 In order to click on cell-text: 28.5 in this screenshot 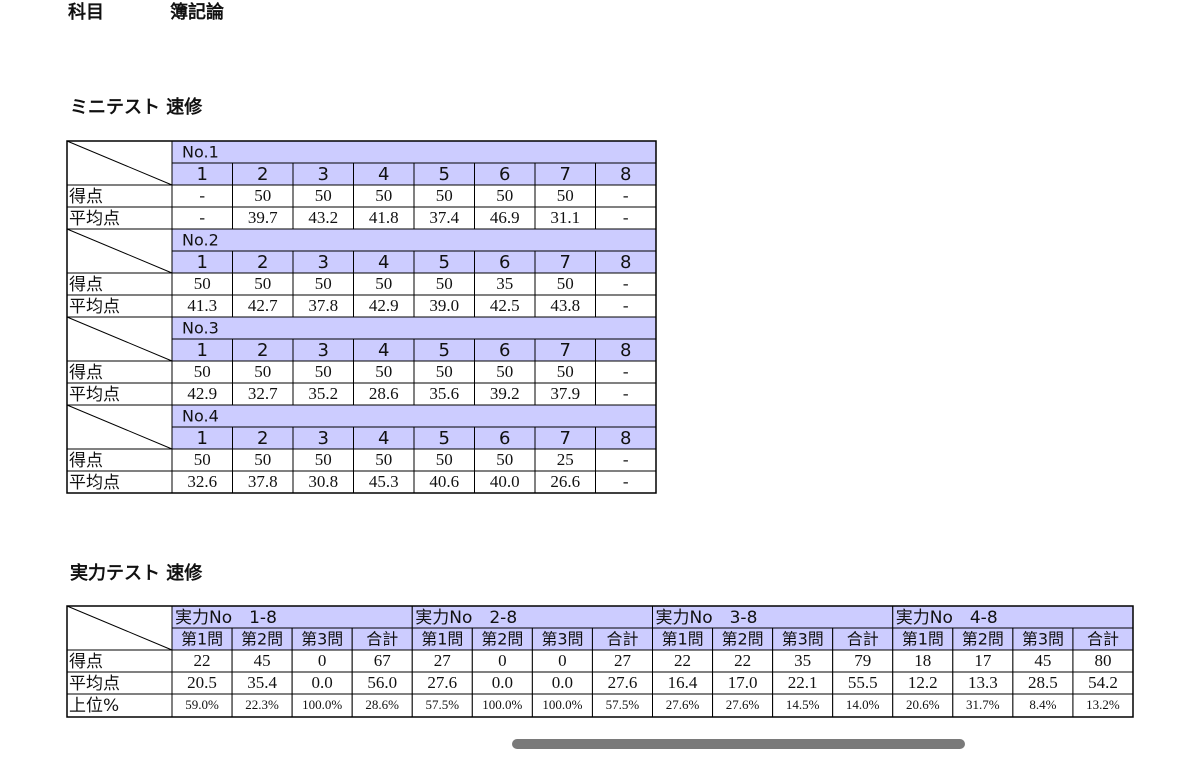, I will do `click(1043, 682)`.